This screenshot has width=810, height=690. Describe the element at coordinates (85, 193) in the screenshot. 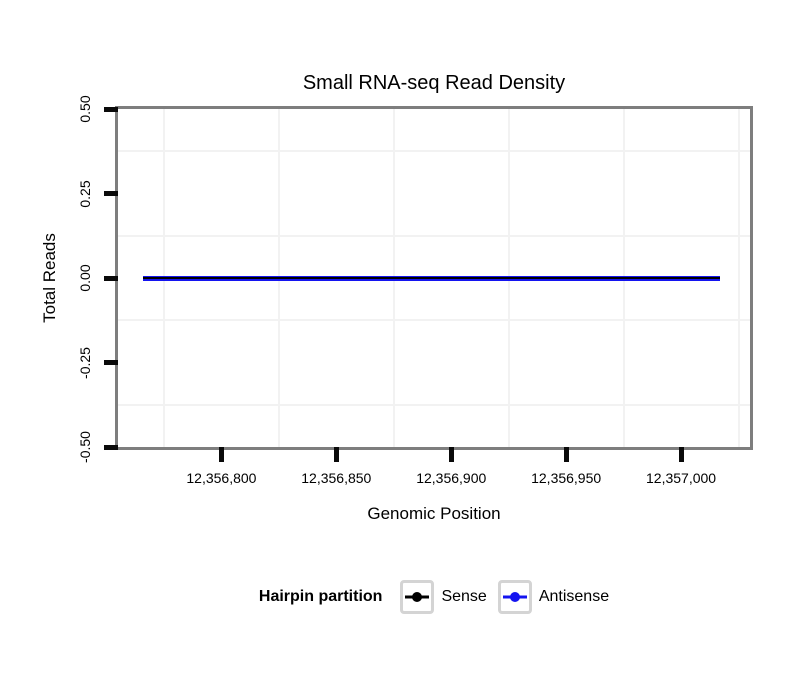

I see `y-tick-label: 0.25` at that location.